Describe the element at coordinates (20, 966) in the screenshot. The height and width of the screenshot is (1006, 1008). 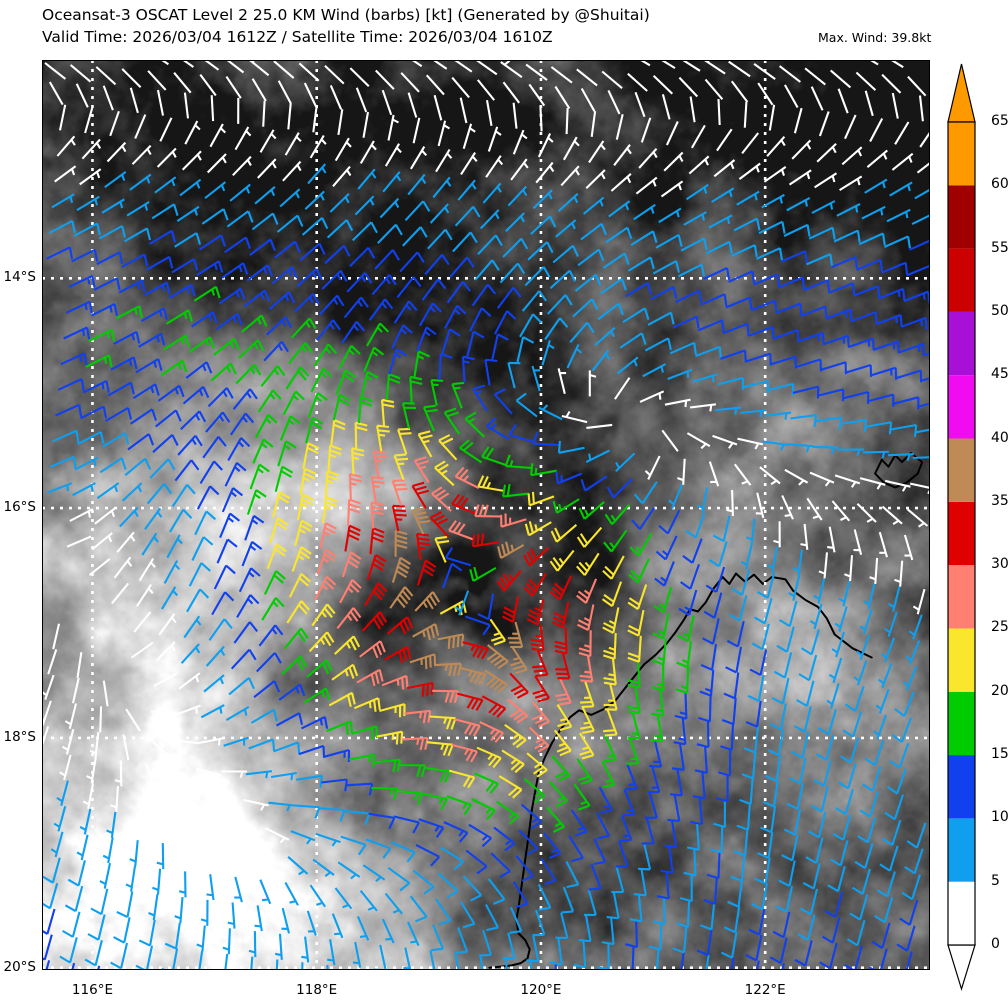
I see `y-axis-tick-label: 20°S` at that location.